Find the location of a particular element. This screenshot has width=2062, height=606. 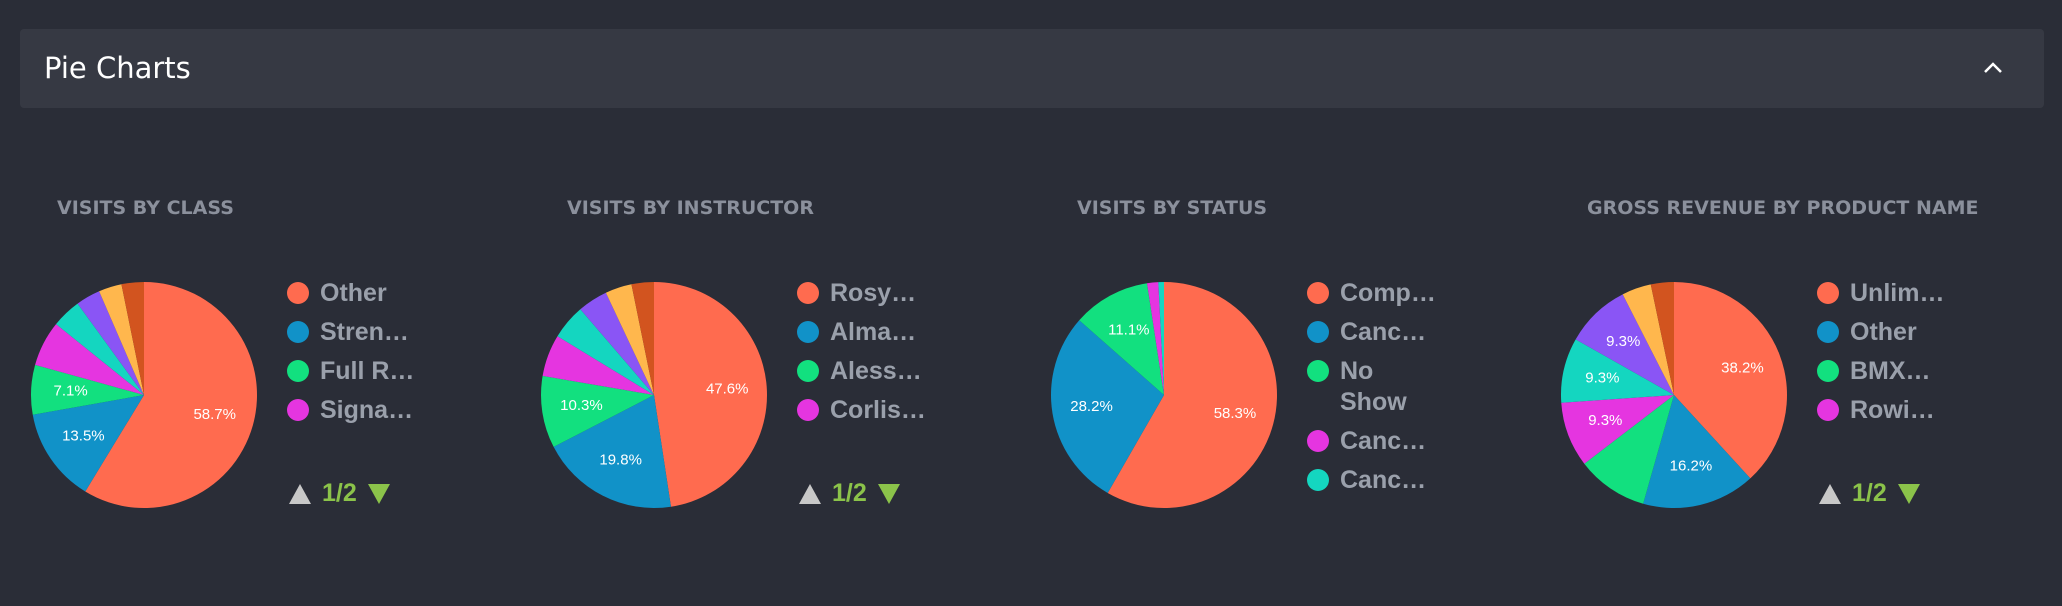

slice-label: 16.2% is located at coordinates (1691, 465).